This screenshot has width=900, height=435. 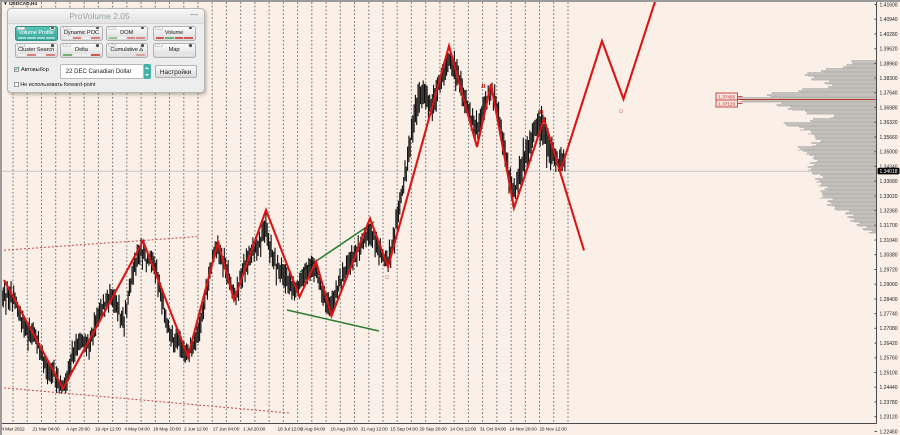 What do you see at coordinates (13, 430) in the screenshot?
I see `svg-text: 4 Mar 2022` at bounding box center [13, 430].